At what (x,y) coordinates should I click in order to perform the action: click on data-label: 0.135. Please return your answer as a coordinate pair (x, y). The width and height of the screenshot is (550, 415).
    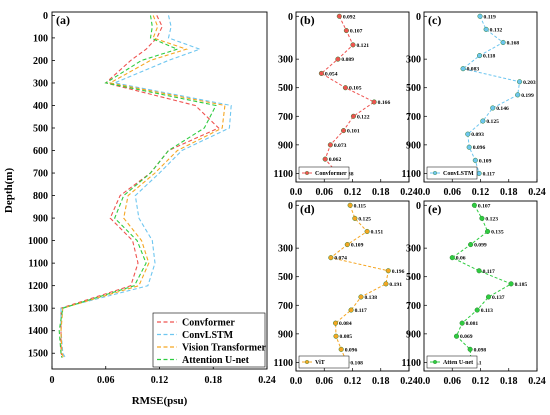
    Looking at the image, I should click on (497, 232).